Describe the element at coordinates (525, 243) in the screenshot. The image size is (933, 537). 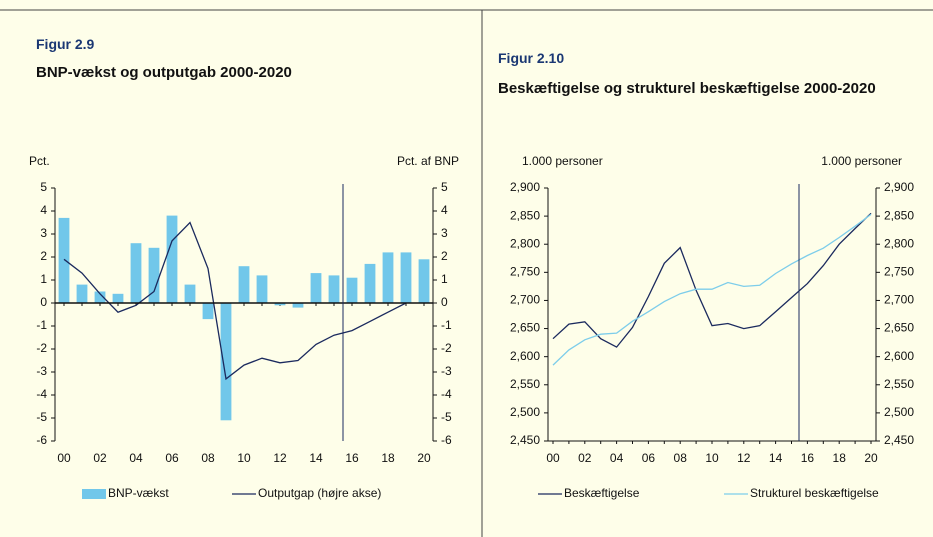
I see `y-tick-label: 2,800` at that location.